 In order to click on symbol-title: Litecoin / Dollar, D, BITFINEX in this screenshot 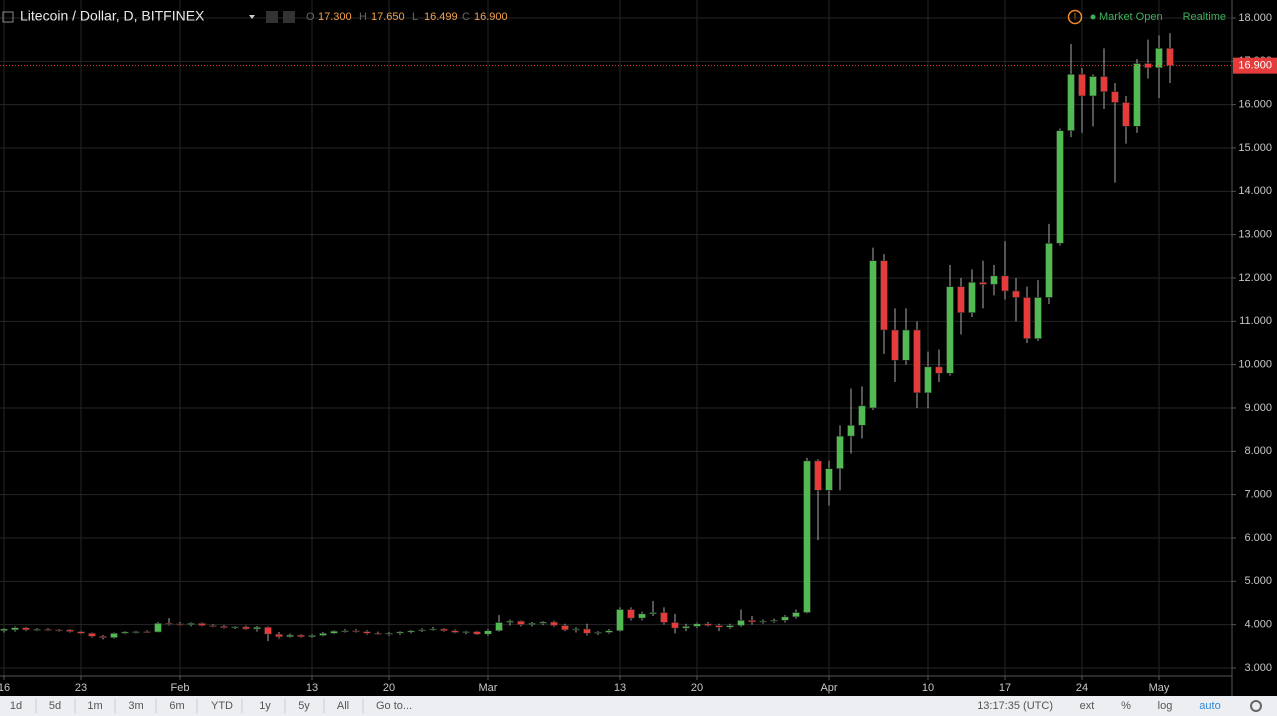, I will do `click(112, 16)`.